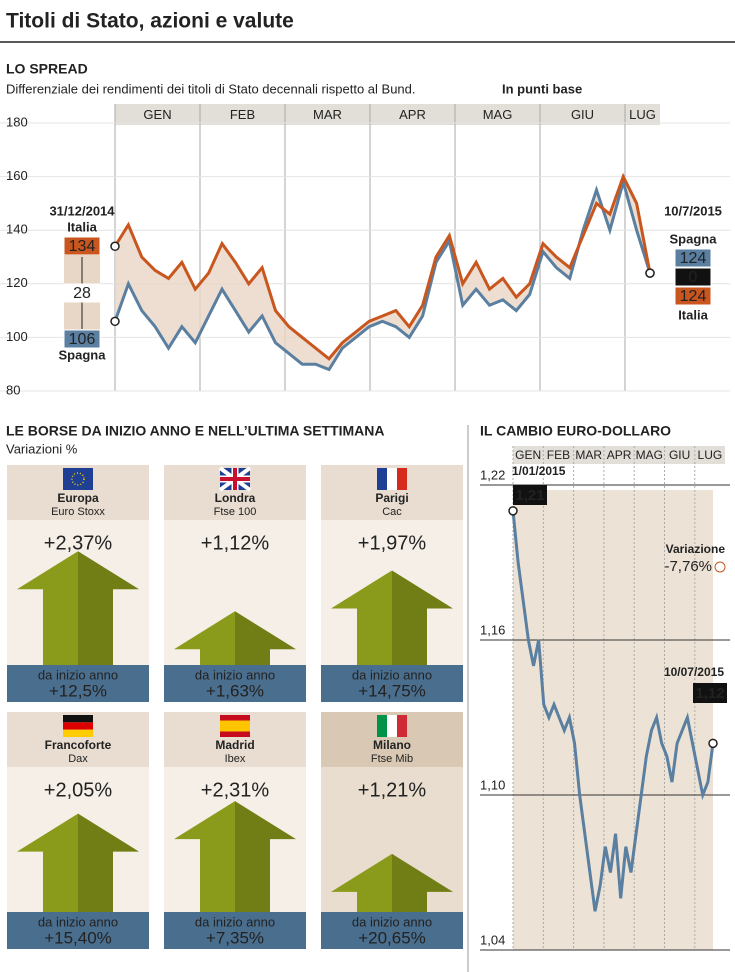 The image size is (735, 972). Describe the element at coordinates (235, 512) in the screenshot. I see `index-name: Ftse 100` at that location.